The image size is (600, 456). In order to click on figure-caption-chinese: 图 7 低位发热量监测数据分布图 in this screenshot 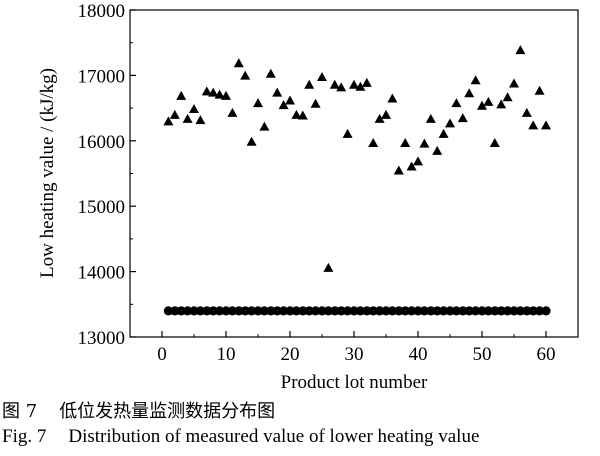, I will do `click(138, 410)`.